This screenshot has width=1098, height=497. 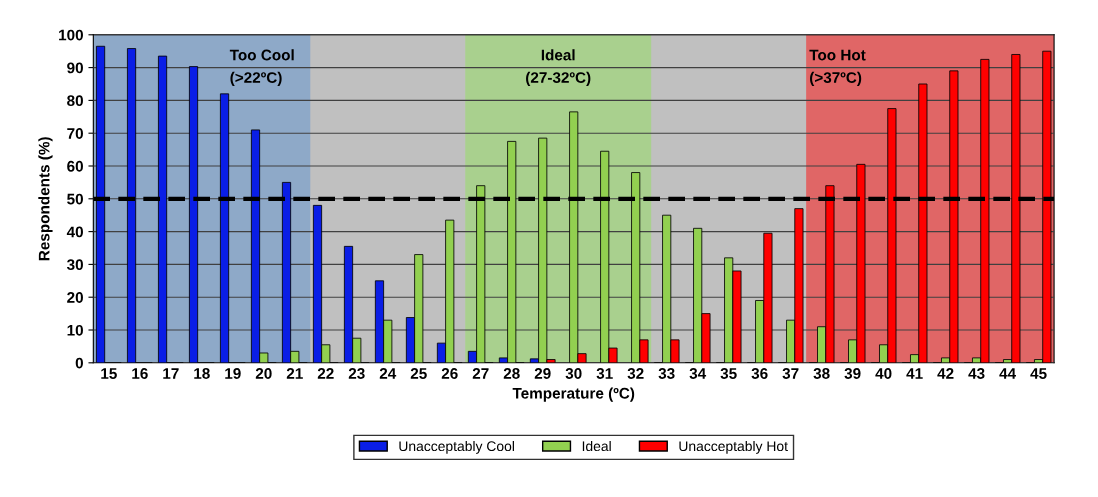 What do you see at coordinates (45, 199) in the screenshot?
I see `y-axis-title: Respondents (%)` at bounding box center [45, 199].